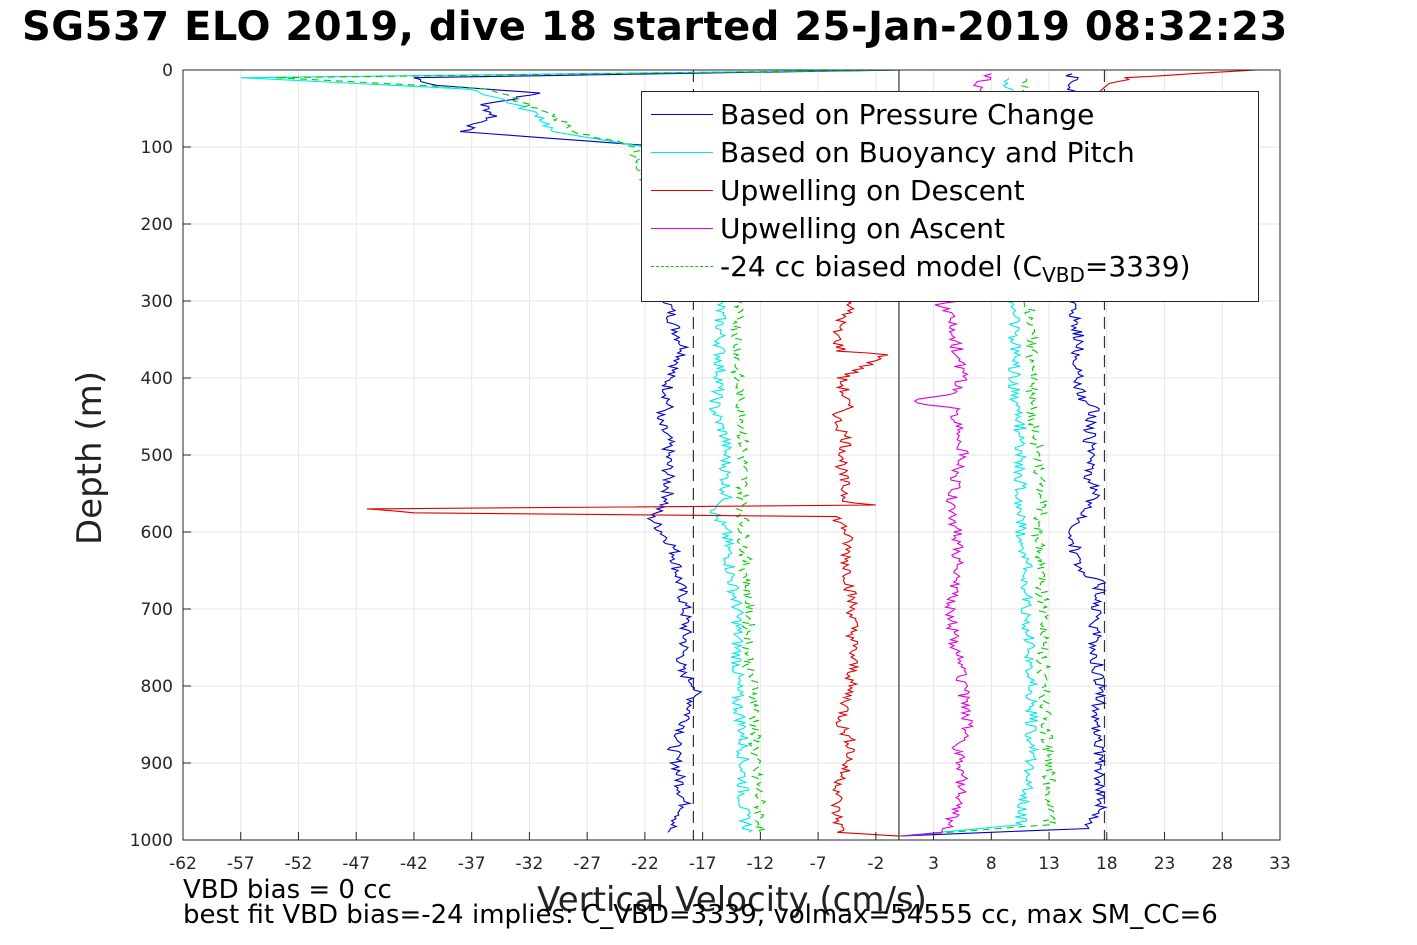 The height and width of the screenshot is (945, 1417). I want to click on legend-item-buoyancy-pitch: Based on Buoyancy and Pitch, so click(950, 153).